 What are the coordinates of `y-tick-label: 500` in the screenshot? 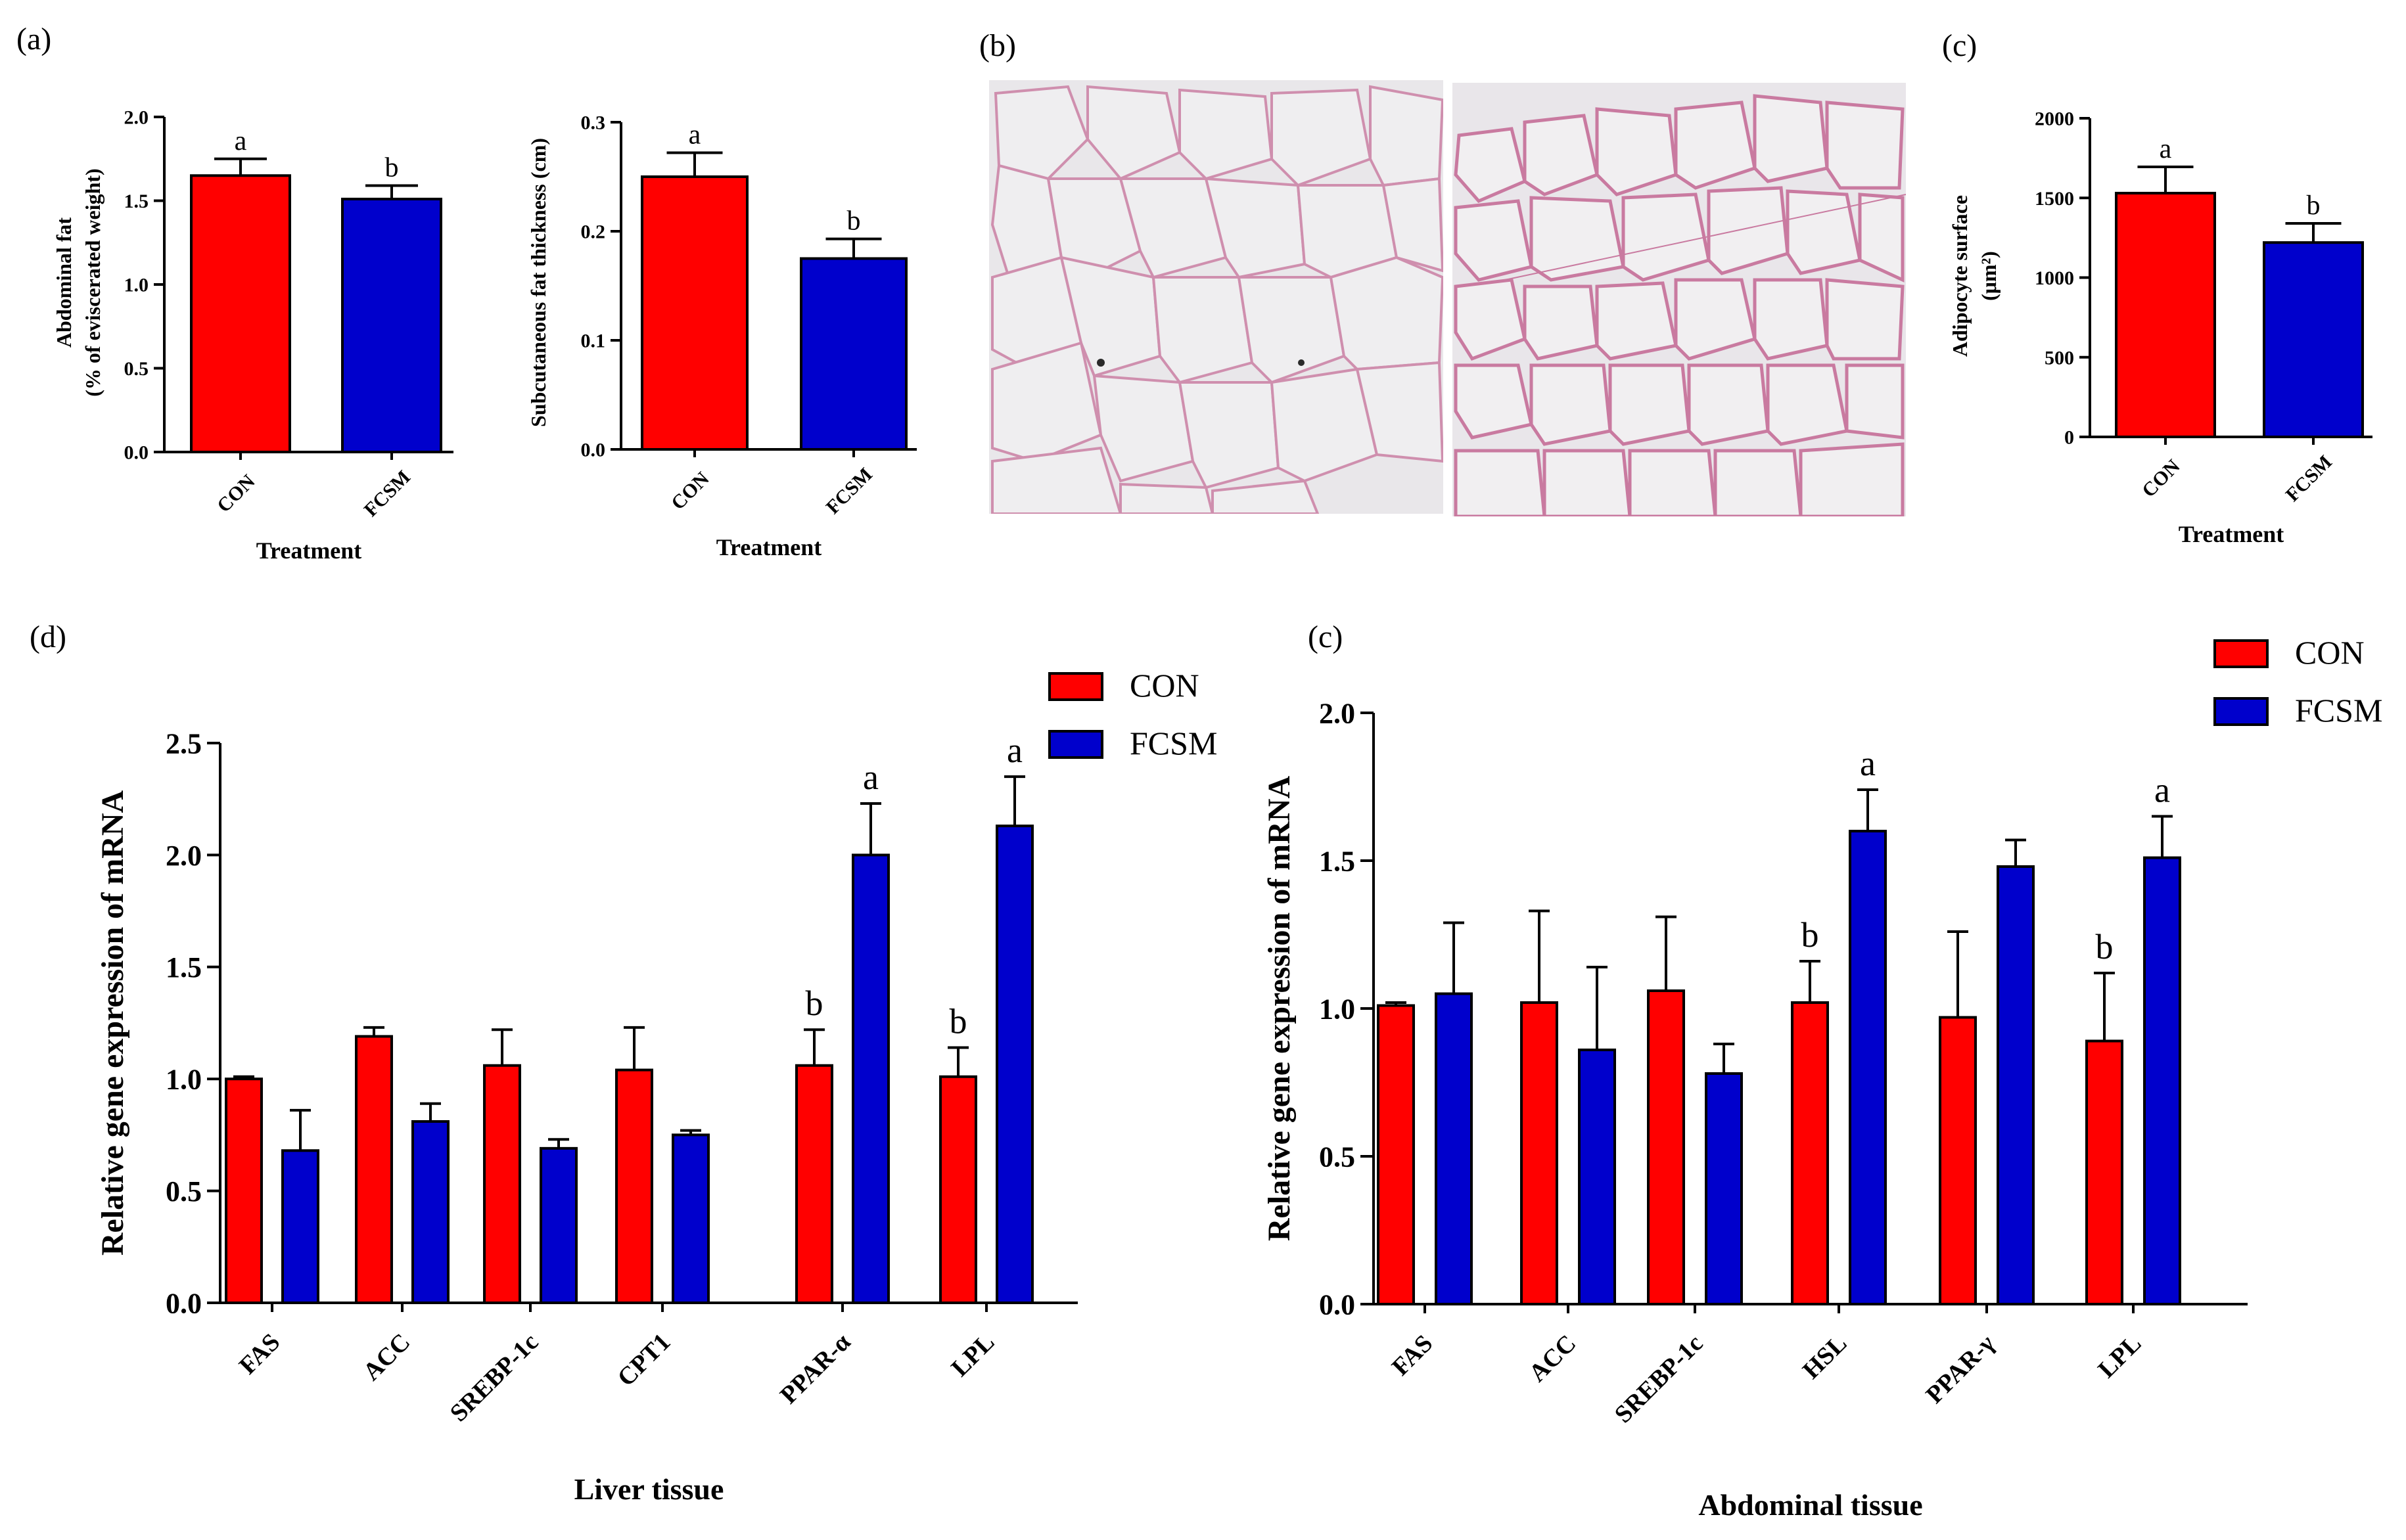 It's located at (2059, 358).